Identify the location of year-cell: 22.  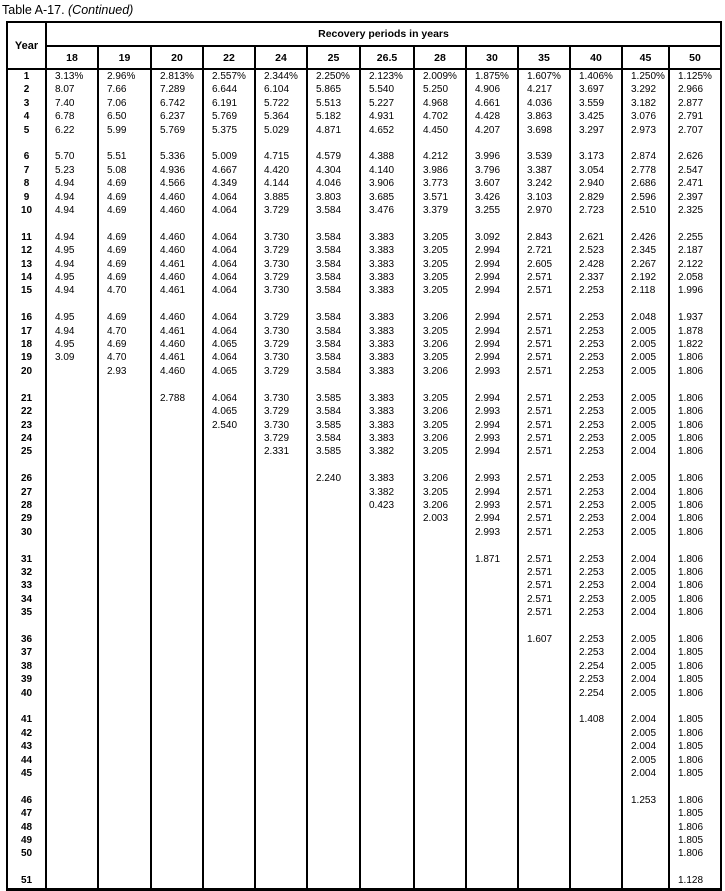
(26, 412).